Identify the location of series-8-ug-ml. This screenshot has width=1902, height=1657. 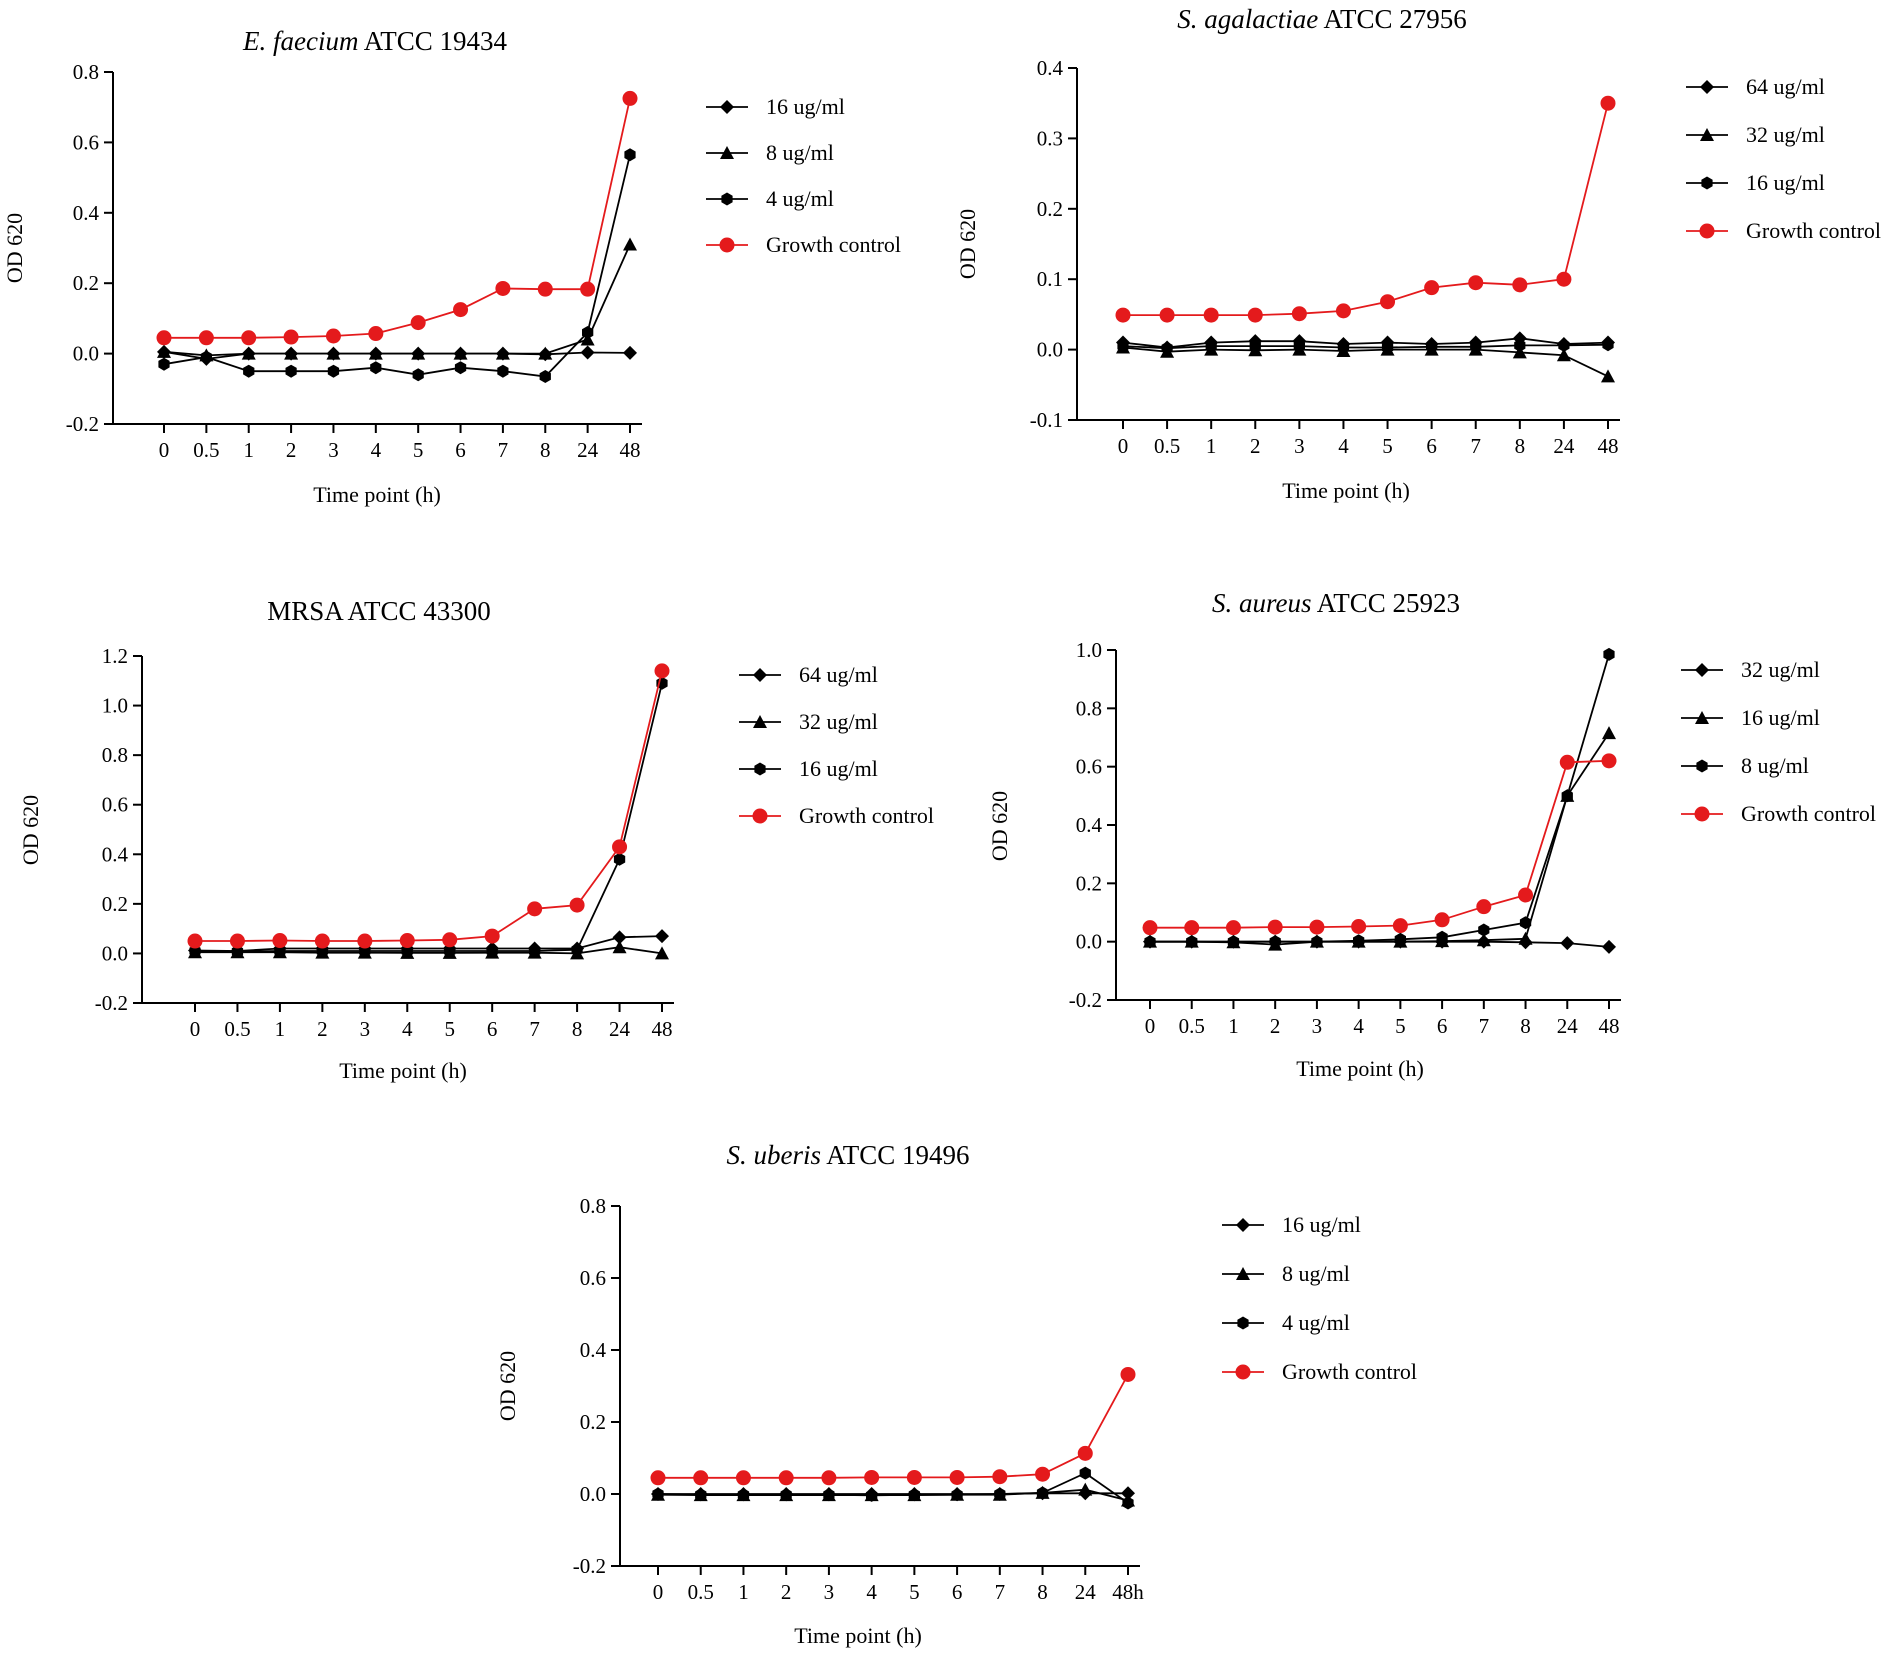
(1379, 798).